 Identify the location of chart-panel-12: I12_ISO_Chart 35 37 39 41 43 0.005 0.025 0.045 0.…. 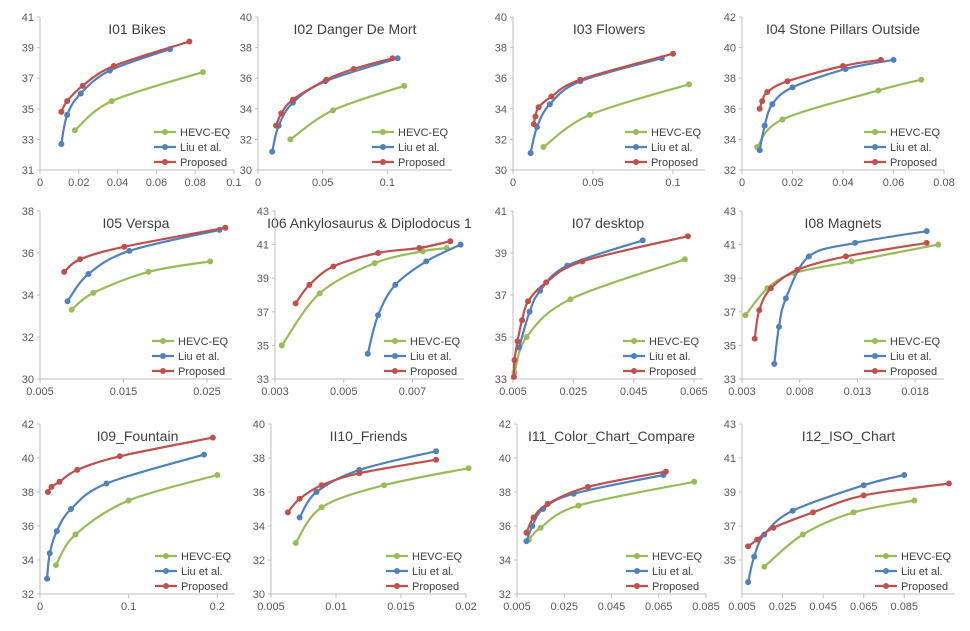
(839, 516).